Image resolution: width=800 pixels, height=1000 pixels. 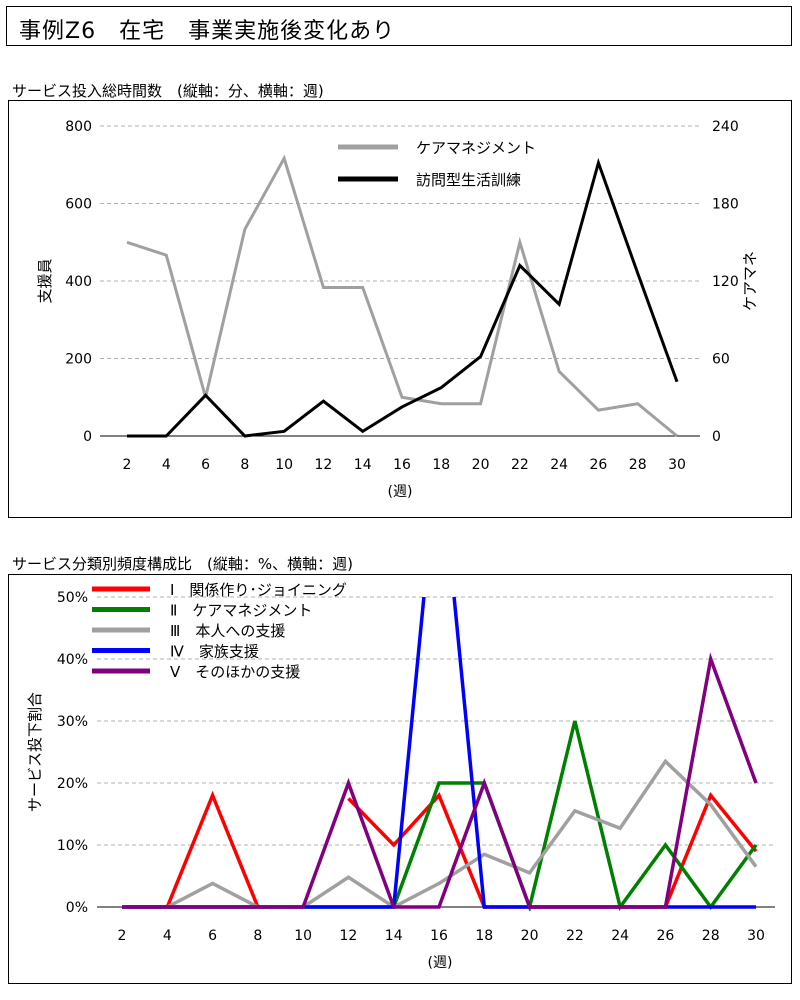 I want to click on legend-label-2: 訪問型生活訓練, so click(x=468, y=180).